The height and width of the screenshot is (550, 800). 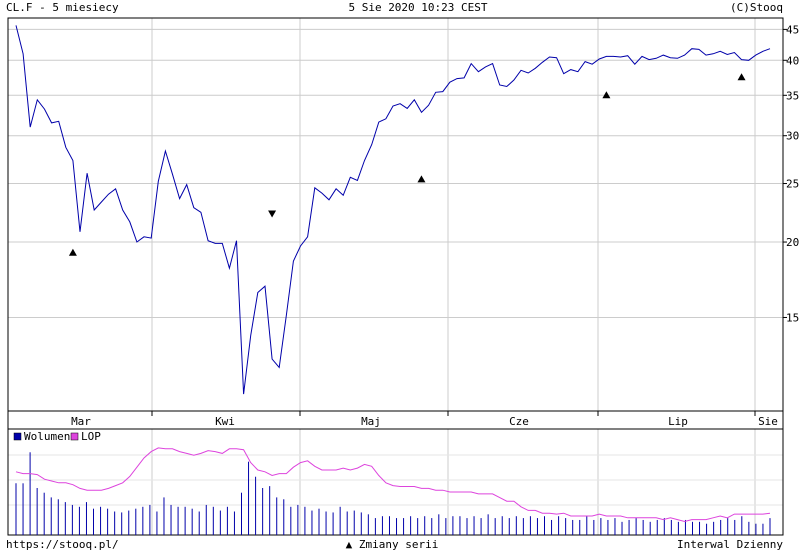 What do you see at coordinates (371, 421) in the screenshot?
I see `month-label: Maj` at bounding box center [371, 421].